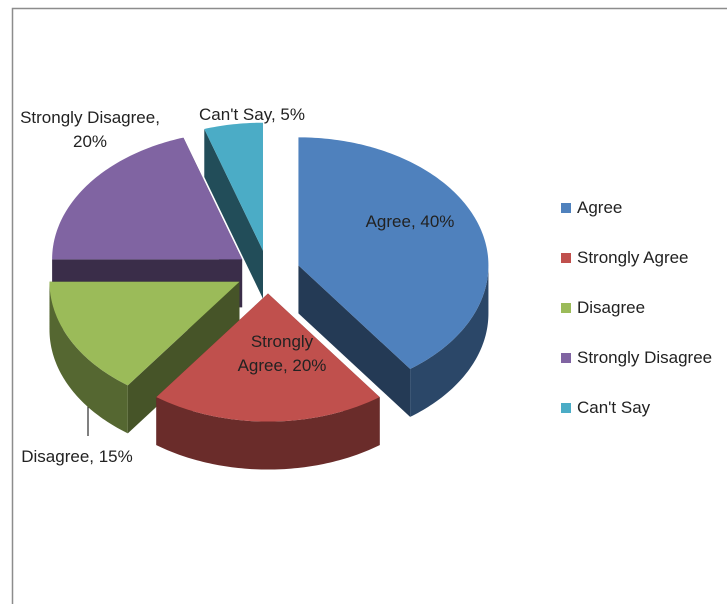 This screenshot has width=727, height=604. What do you see at coordinates (600, 207) in the screenshot?
I see `legend-label: Agree` at bounding box center [600, 207].